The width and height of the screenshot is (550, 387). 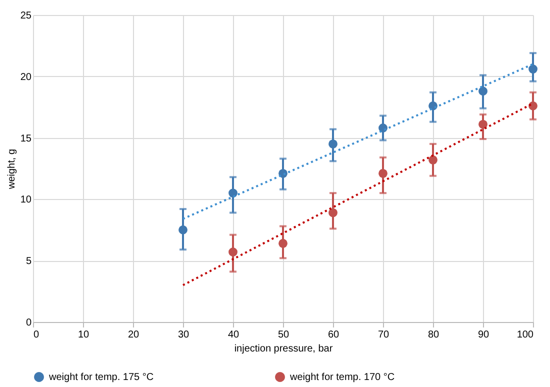 I want to click on y-axis-title: weight, g, so click(x=12, y=169).